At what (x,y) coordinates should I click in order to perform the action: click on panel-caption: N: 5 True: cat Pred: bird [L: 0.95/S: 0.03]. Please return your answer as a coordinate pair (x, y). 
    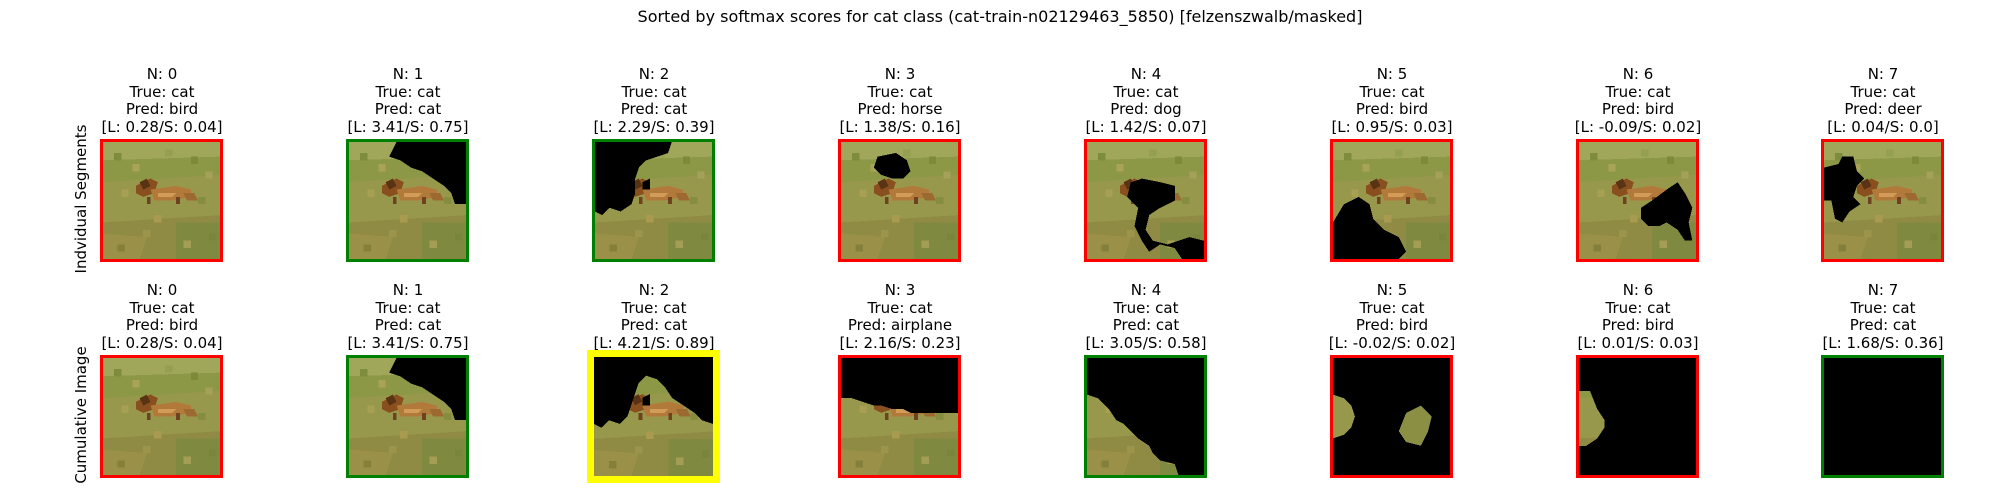
    Looking at the image, I should click on (1392, 100).